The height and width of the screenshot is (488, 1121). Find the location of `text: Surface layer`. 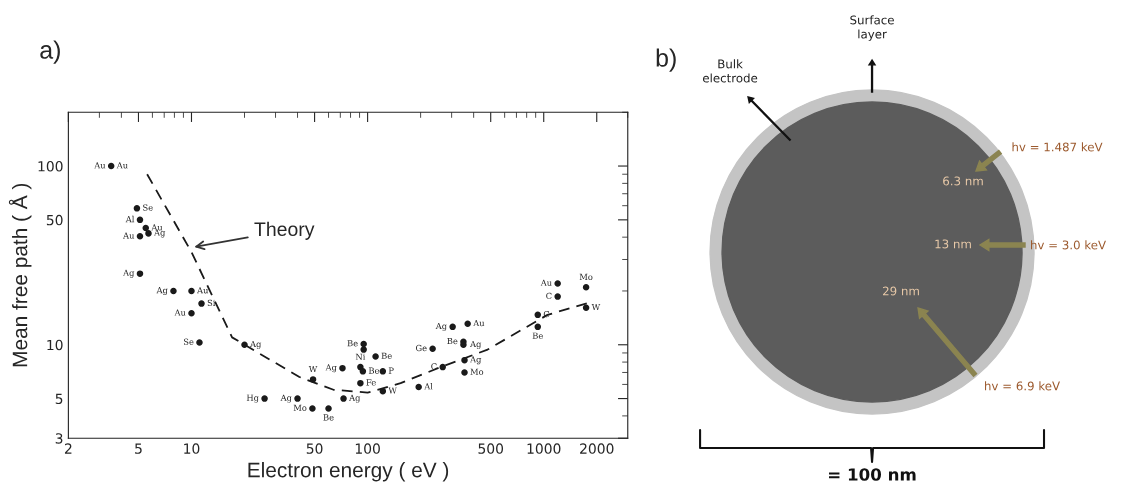

text: Surface layer is located at coordinates (872, 28).